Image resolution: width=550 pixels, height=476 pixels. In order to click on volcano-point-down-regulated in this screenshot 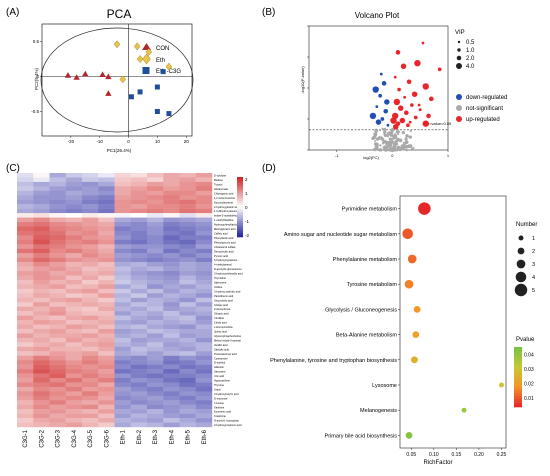, I will do `click(382, 119)`.